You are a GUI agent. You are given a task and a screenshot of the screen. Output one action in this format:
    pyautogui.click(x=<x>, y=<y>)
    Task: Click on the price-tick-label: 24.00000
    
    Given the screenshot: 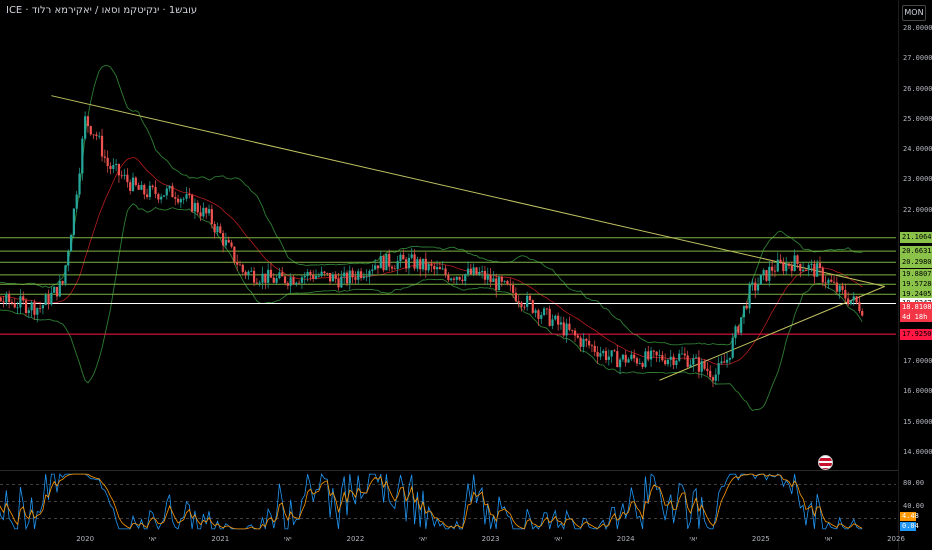 What is the action you would take?
    pyautogui.click(x=917, y=149)
    